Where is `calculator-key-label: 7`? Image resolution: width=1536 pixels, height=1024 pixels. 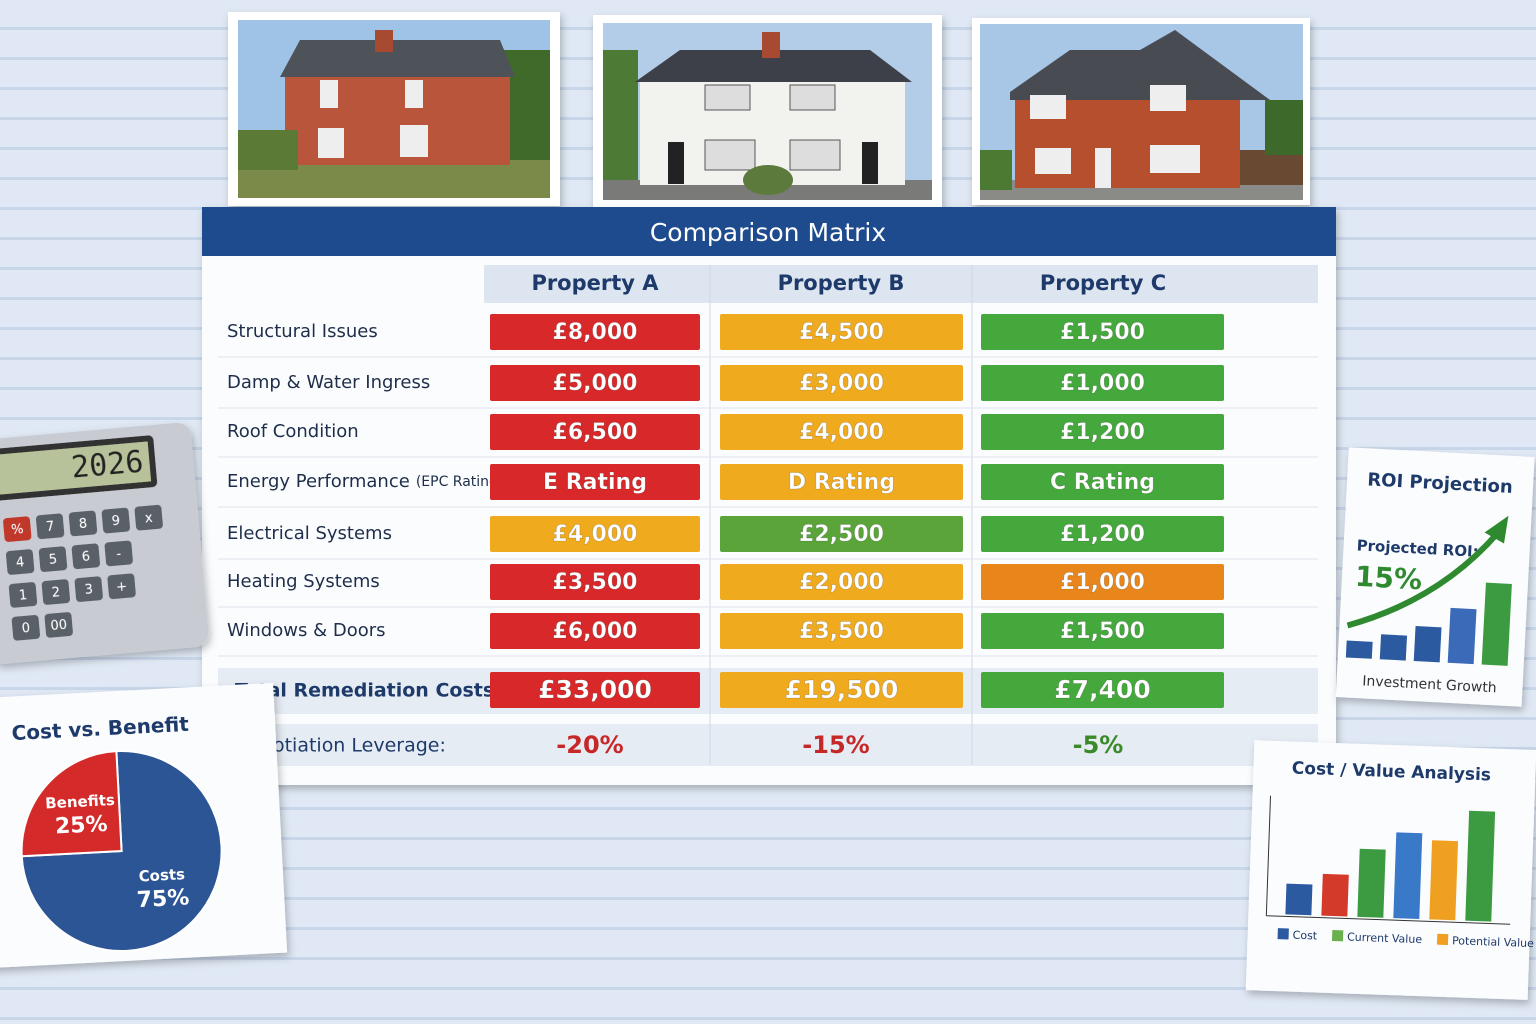 calculator-key-label: 7 is located at coordinates (50, 527).